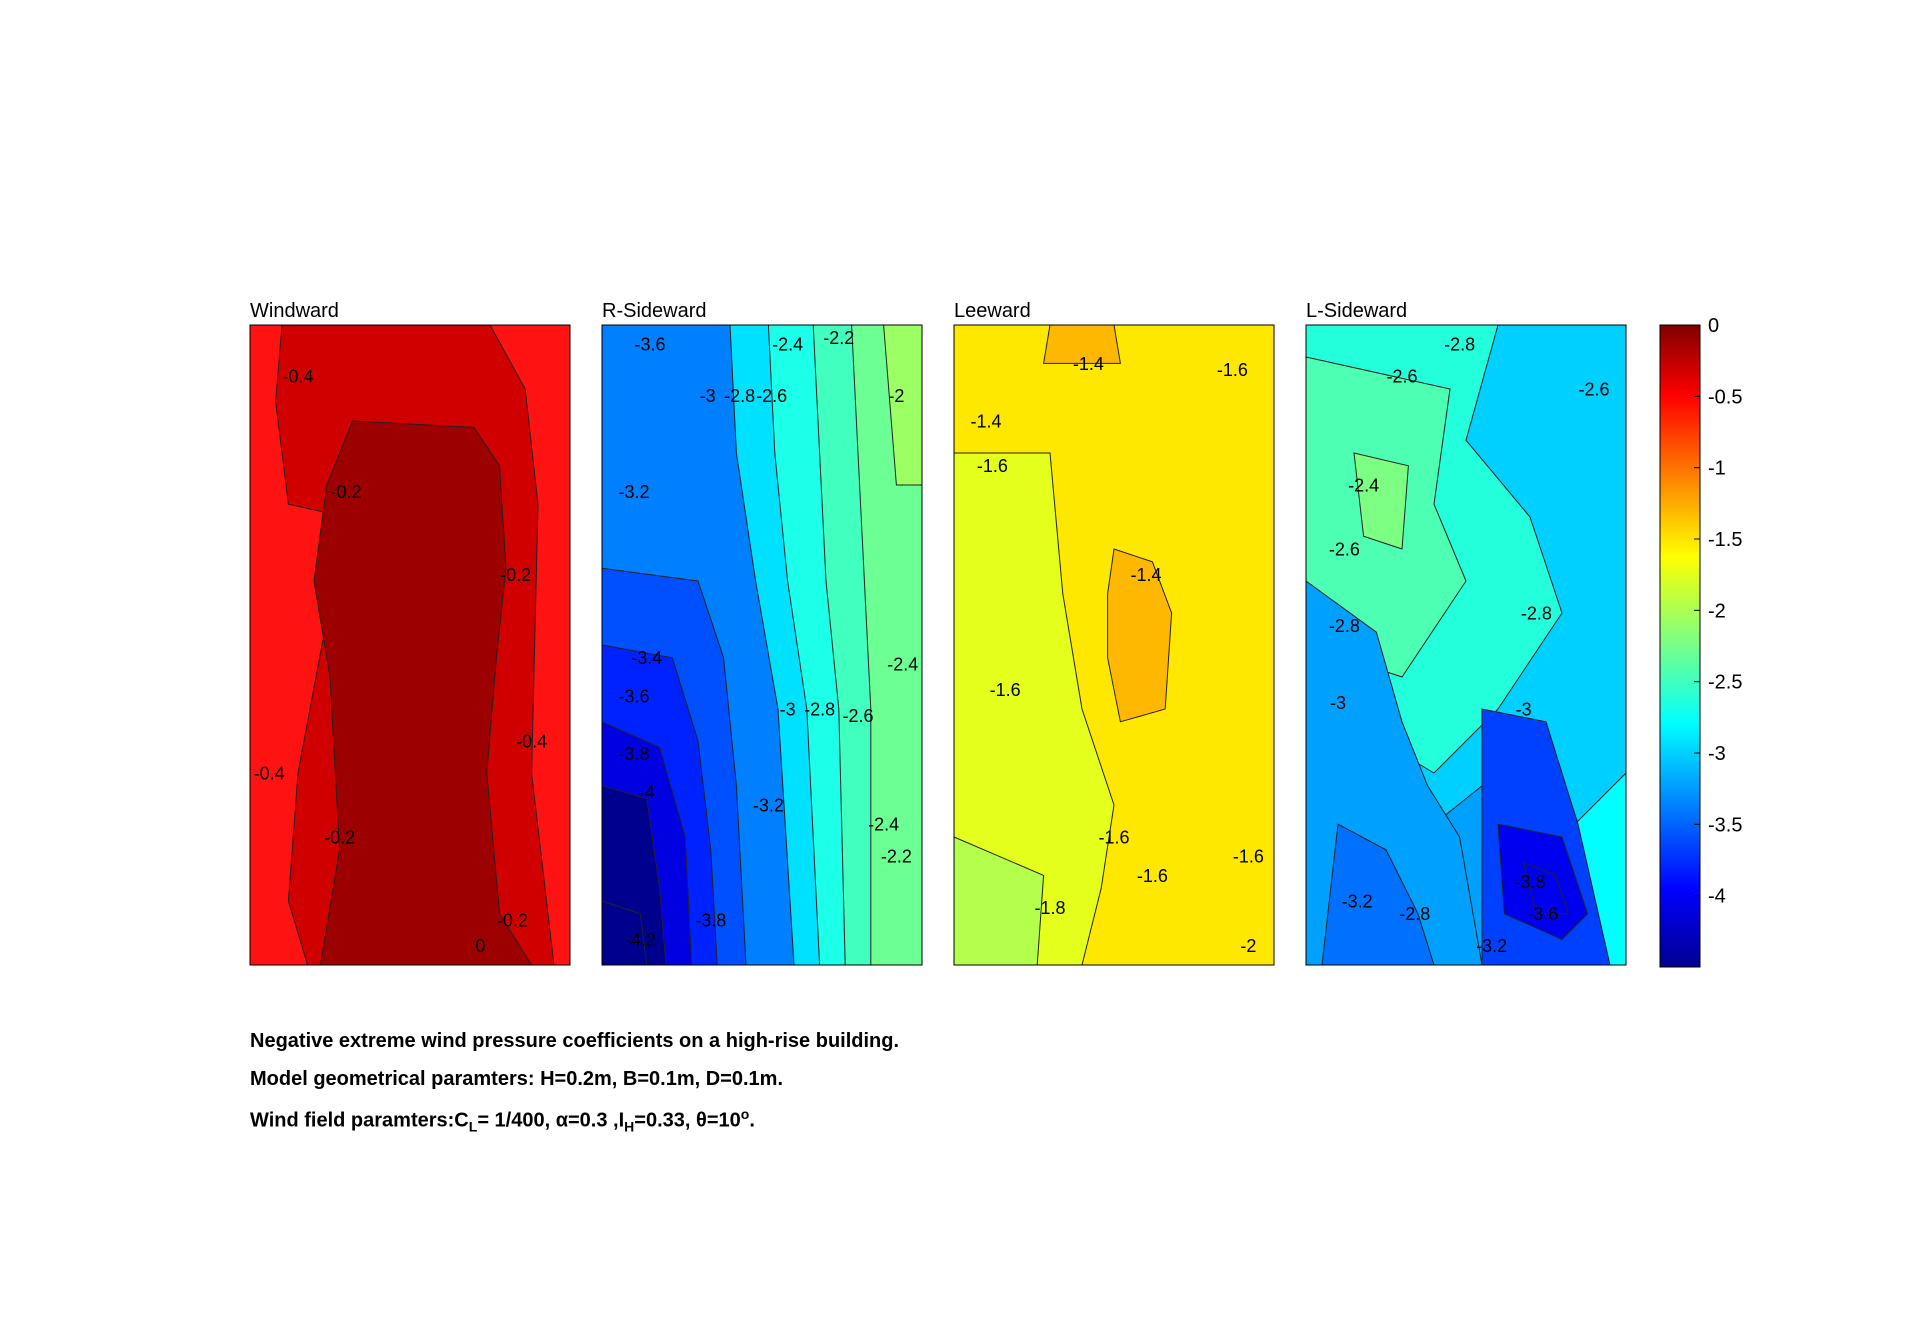  I want to click on caption-line-3-end: ., so click(752, 1120).